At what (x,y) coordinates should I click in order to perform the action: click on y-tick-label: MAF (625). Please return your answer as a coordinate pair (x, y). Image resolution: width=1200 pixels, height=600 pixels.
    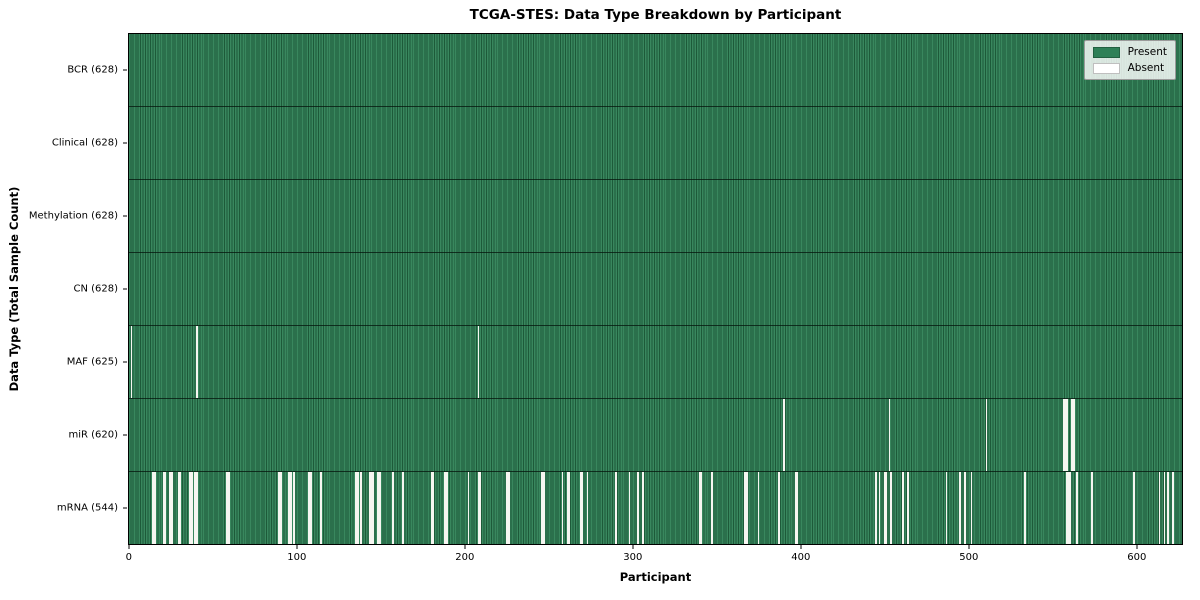
    Looking at the image, I should click on (92, 362).